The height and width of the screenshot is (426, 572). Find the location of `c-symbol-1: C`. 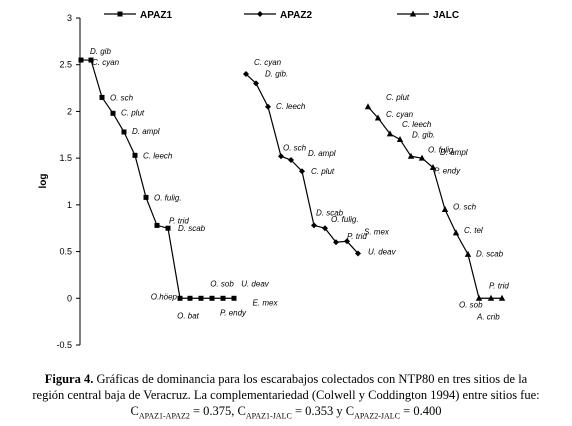

c-symbol-1: C is located at coordinates (134, 411).